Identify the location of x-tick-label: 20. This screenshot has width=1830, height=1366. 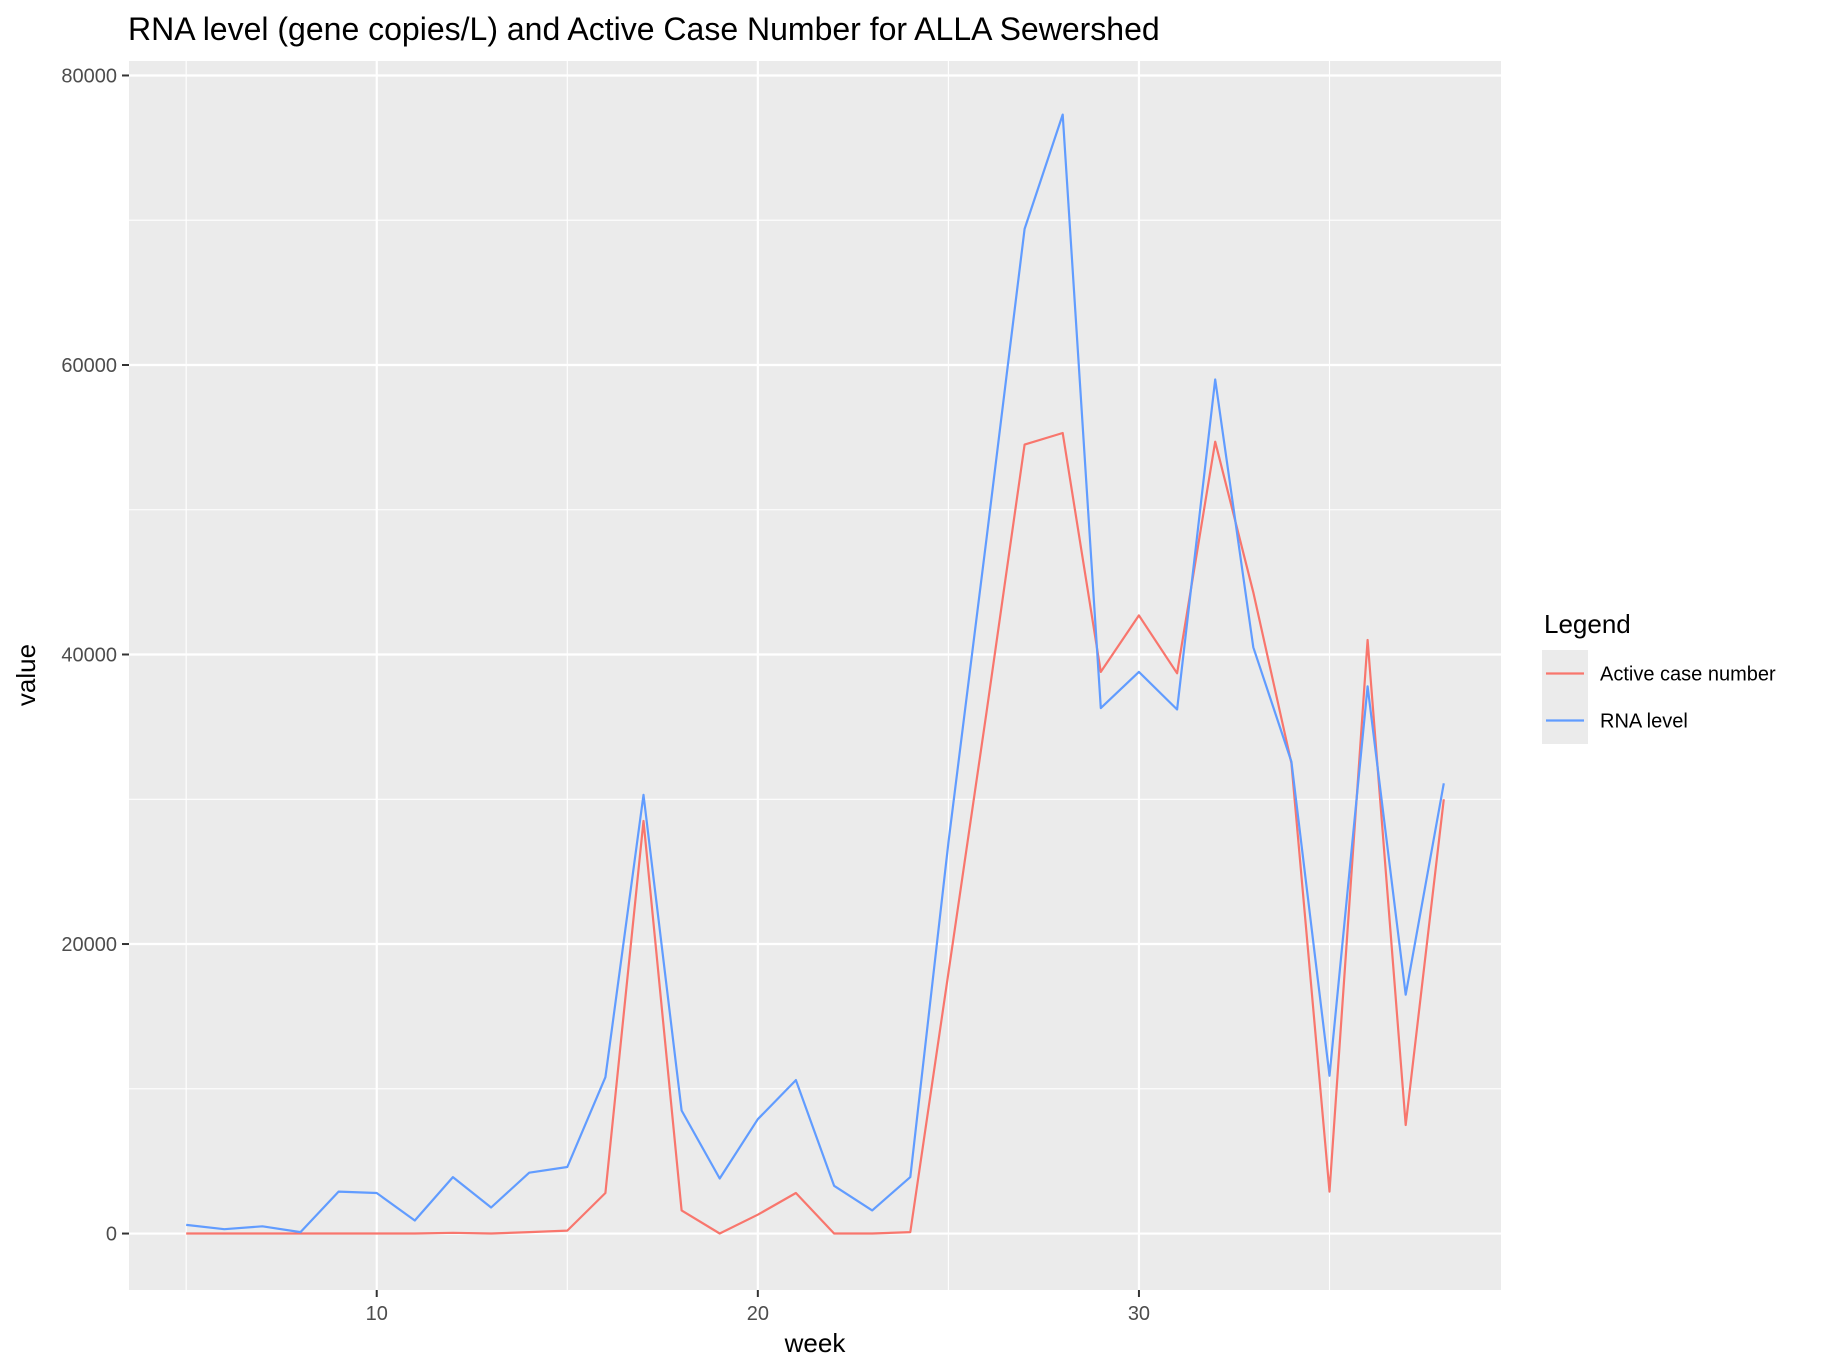
(758, 1314).